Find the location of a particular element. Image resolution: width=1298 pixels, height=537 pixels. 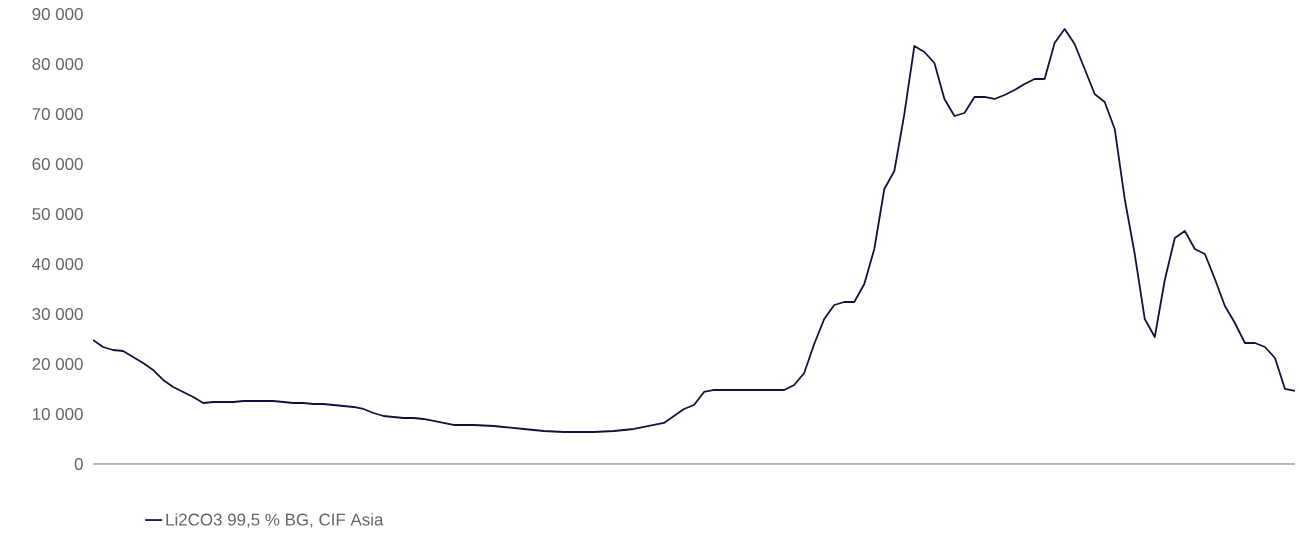

legend-label: Li2CO3 99,5 % BG, CIF Asia is located at coordinates (275, 520).